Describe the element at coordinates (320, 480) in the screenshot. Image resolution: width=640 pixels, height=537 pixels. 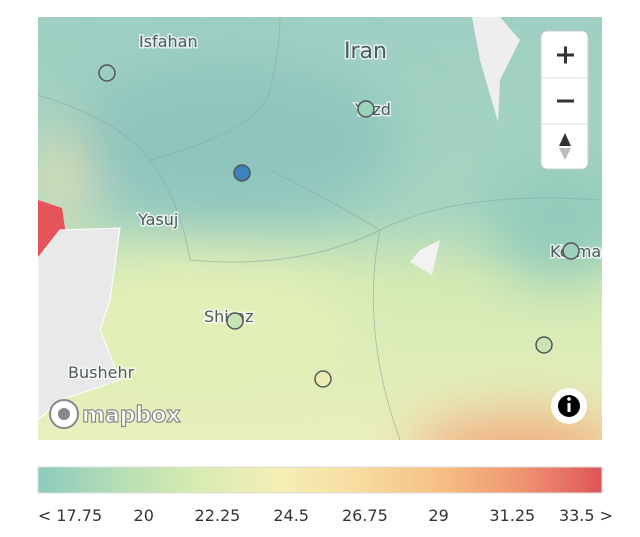
I see `legend-bar` at that location.